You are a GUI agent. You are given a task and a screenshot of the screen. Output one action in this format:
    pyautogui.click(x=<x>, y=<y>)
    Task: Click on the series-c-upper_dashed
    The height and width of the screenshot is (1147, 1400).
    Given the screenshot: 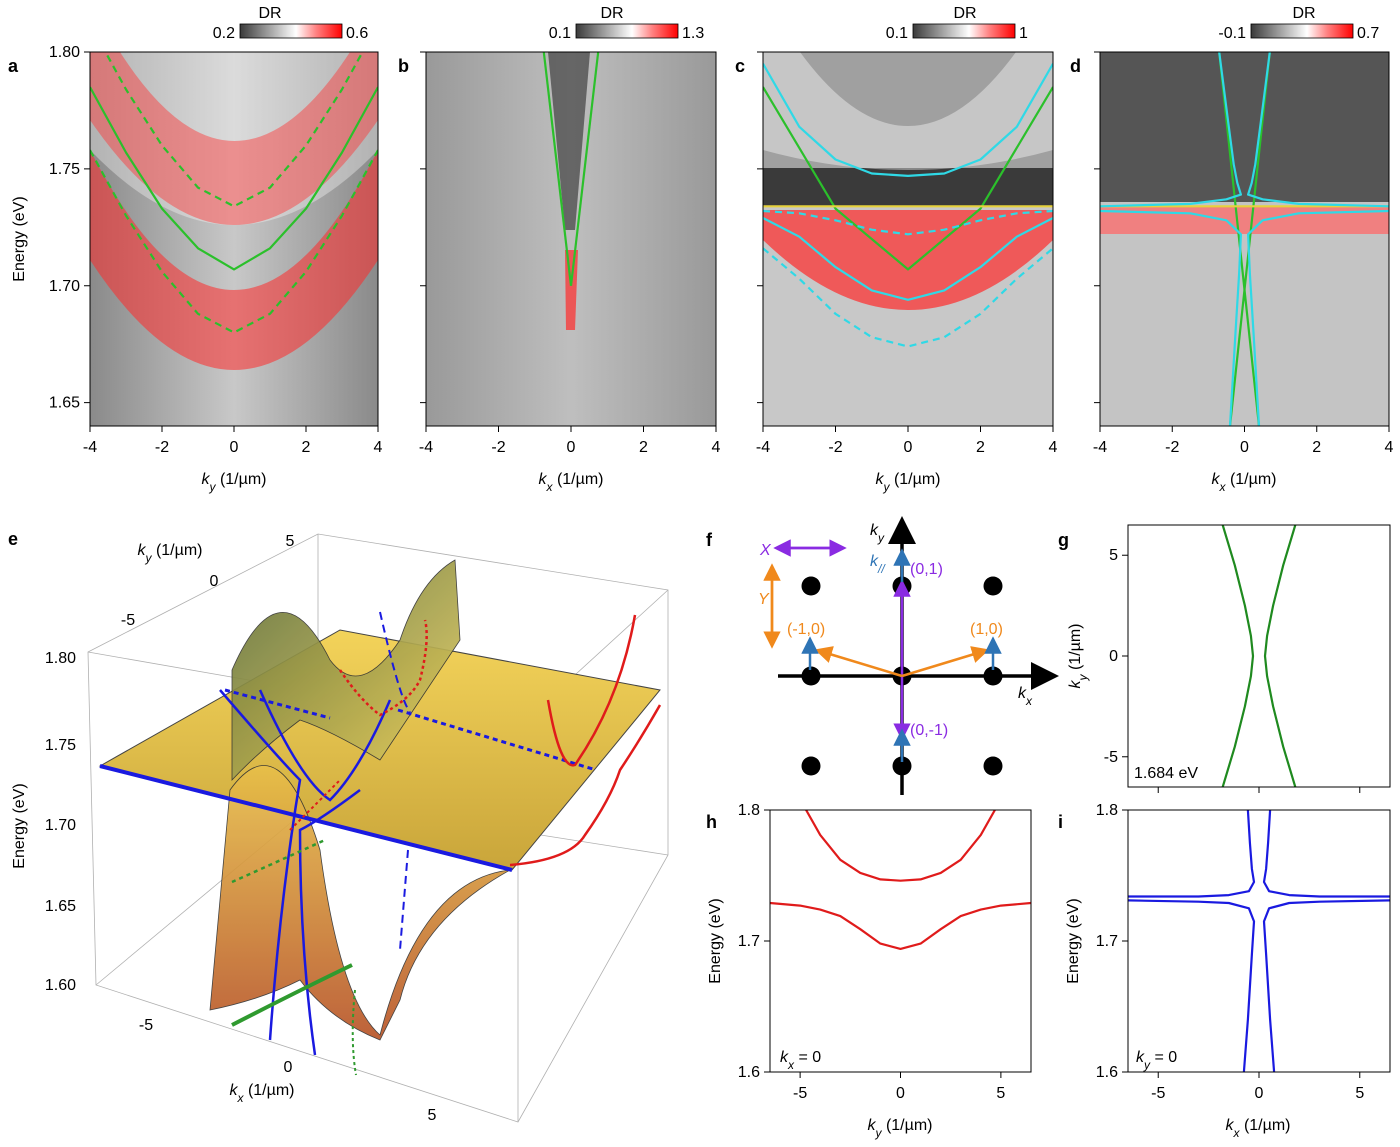 What is the action you would take?
    pyautogui.click(x=908, y=222)
    